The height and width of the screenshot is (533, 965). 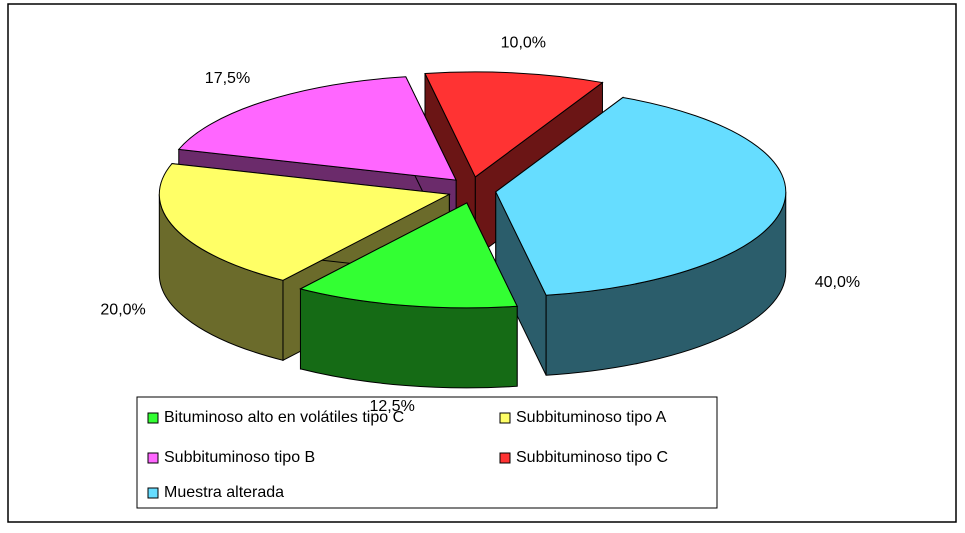 I want to click on data-label: 40,0%, so click(x=837, y=282).